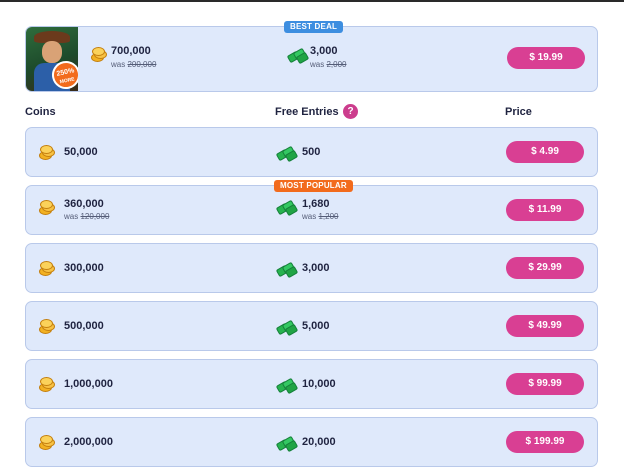  What do you see at coordinates (314, 27) in the screenshot?
I see `best-deal-badge: BEST DEAL` at bounding box center [314, 27].